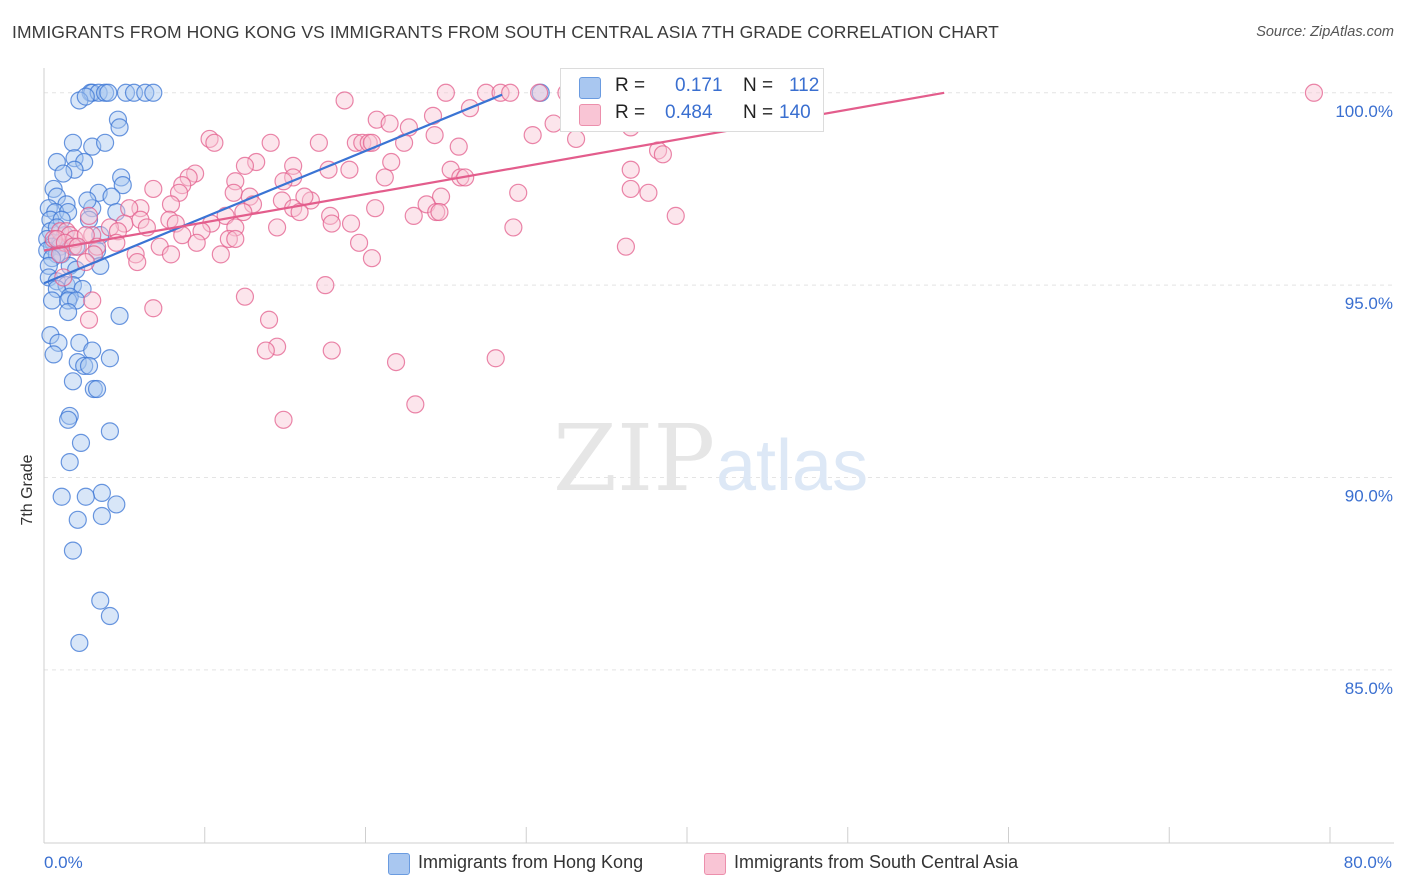  Describe the element at coordinates (590, 88) in the screenshot. I see `legend-swatch-hong-kong` at that location.